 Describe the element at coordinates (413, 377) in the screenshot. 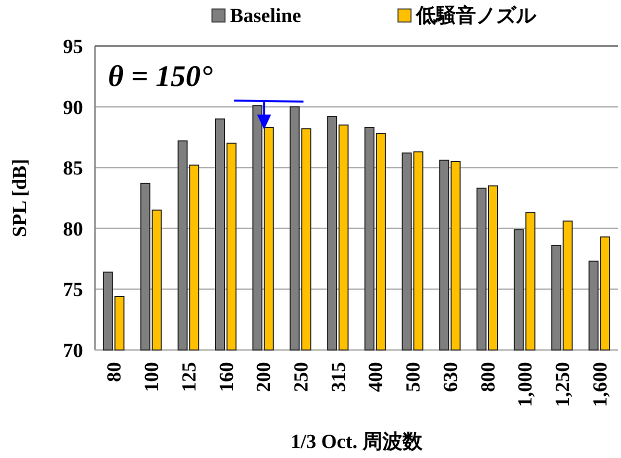

I see `x-tick-label: 500` at that location.